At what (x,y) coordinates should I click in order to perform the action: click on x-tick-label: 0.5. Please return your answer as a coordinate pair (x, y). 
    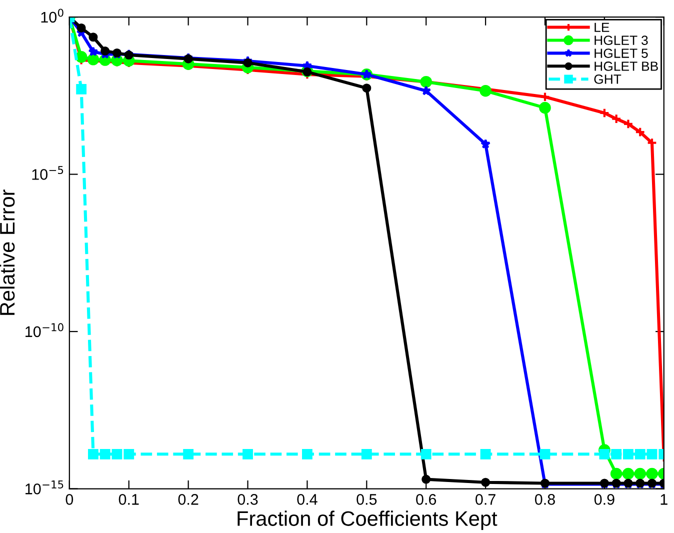
    Looking at the image, I should click on (366, 499).